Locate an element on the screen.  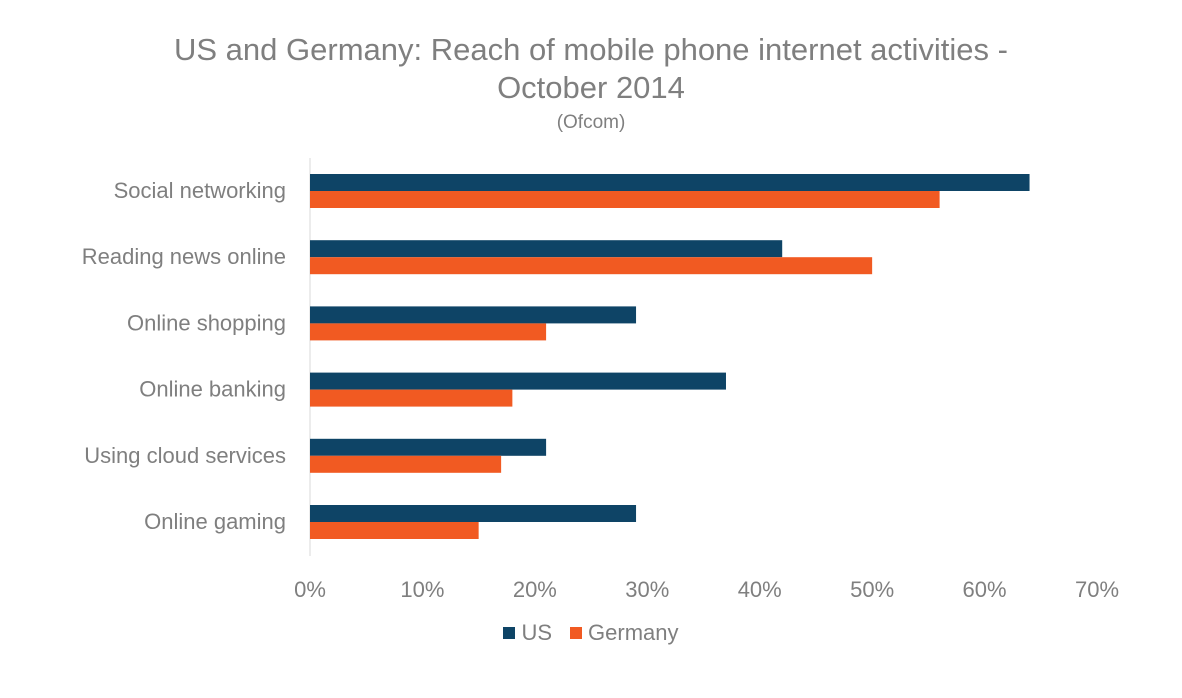
chart-title-line2: October 2014 is located at coordinates (591, 87).